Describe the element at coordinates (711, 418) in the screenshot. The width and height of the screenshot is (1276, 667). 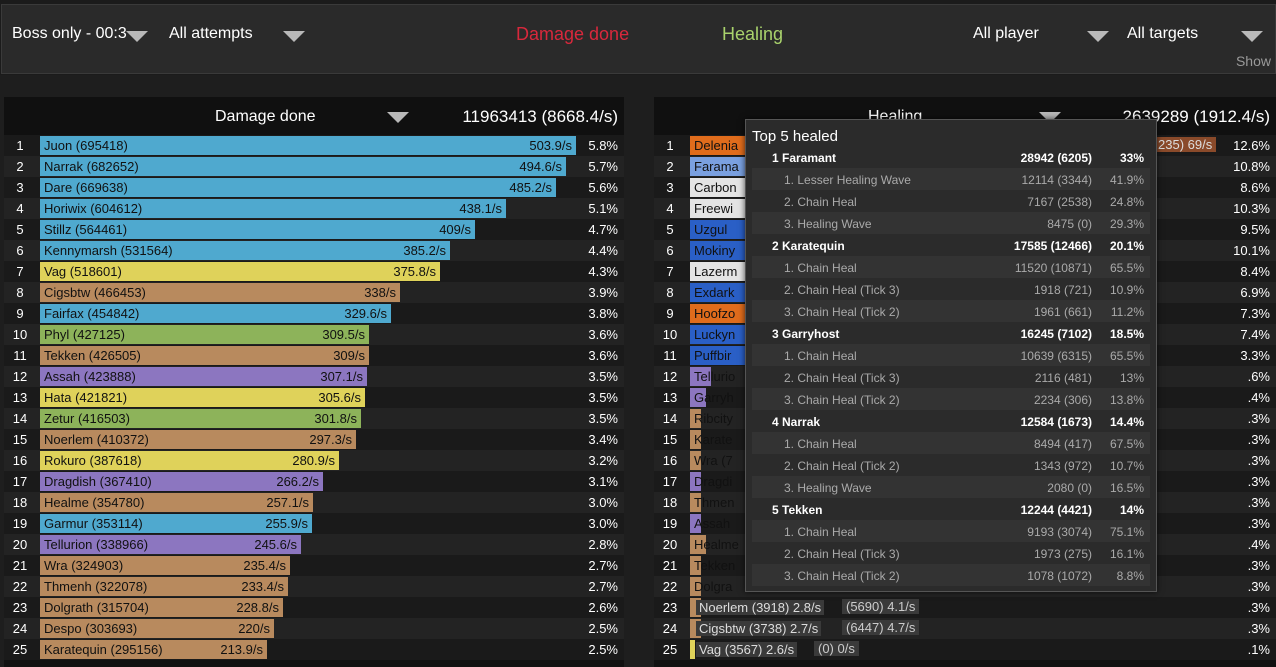
I see `healing-bar: Ribcity` at that location.